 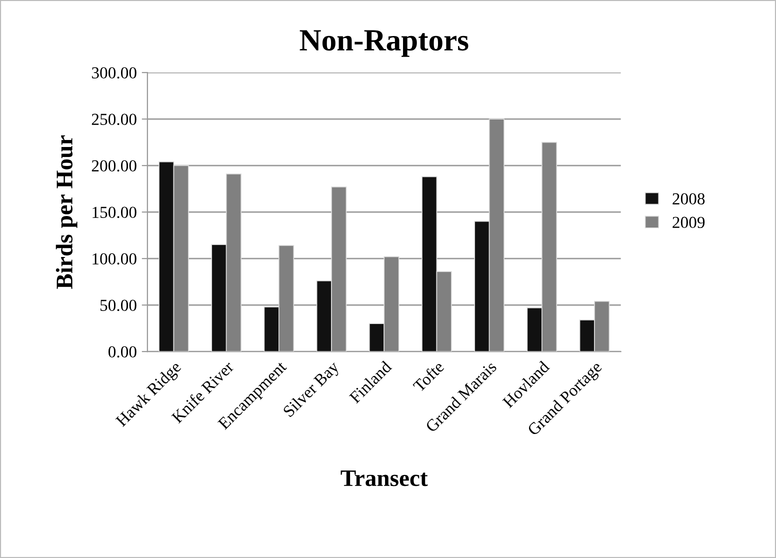 I want to click on y-tick-label: 200.00, so click(x=114, y=166).